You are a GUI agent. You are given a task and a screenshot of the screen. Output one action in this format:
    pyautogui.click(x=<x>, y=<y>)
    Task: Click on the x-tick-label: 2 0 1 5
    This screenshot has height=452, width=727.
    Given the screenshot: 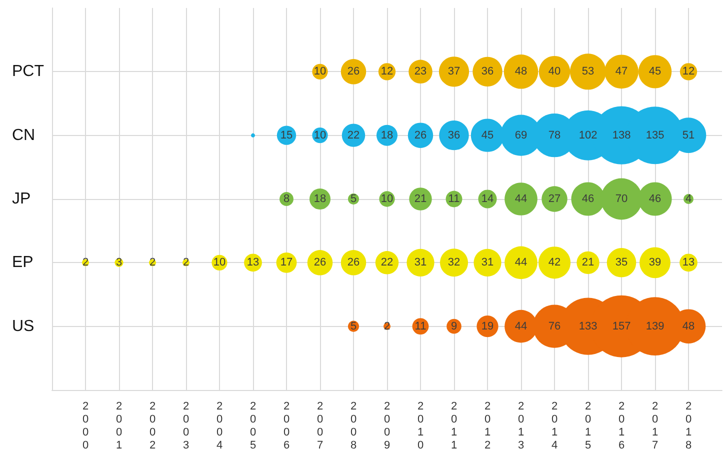 What is the action you would take?
    pyautogui.click(x=588, y=426)
    